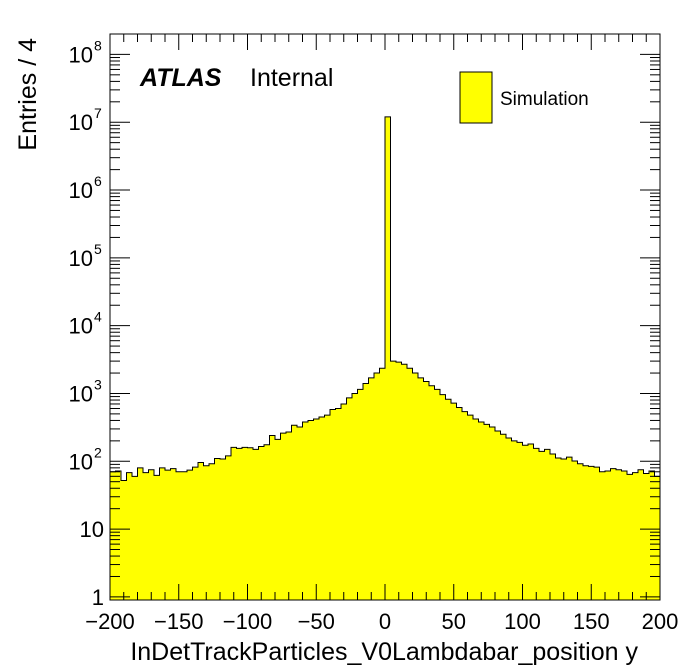 The image size is (696, 672). I want to click on y-tick-exponent: 8, so click(98, 45).